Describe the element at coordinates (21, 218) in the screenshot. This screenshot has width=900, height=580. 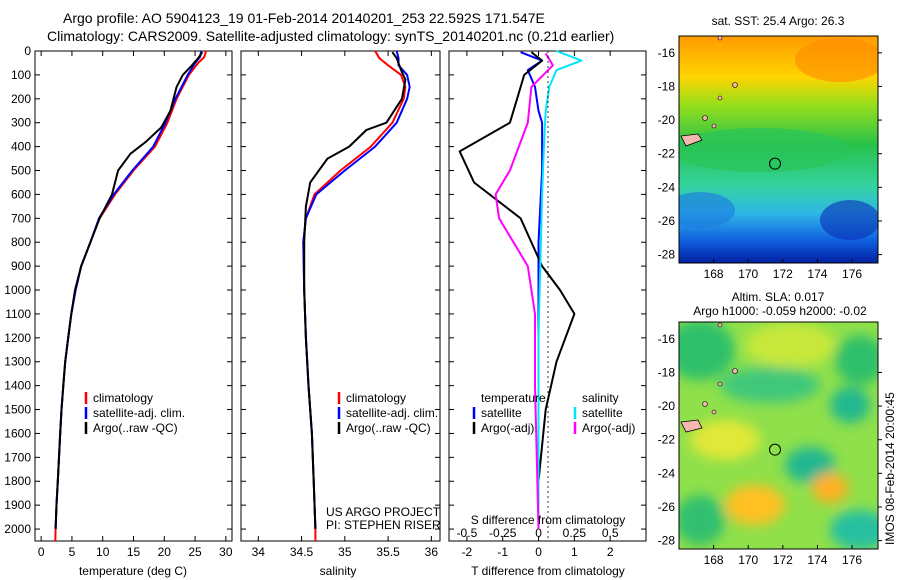
I see `y-tick-label: 700` at that location.